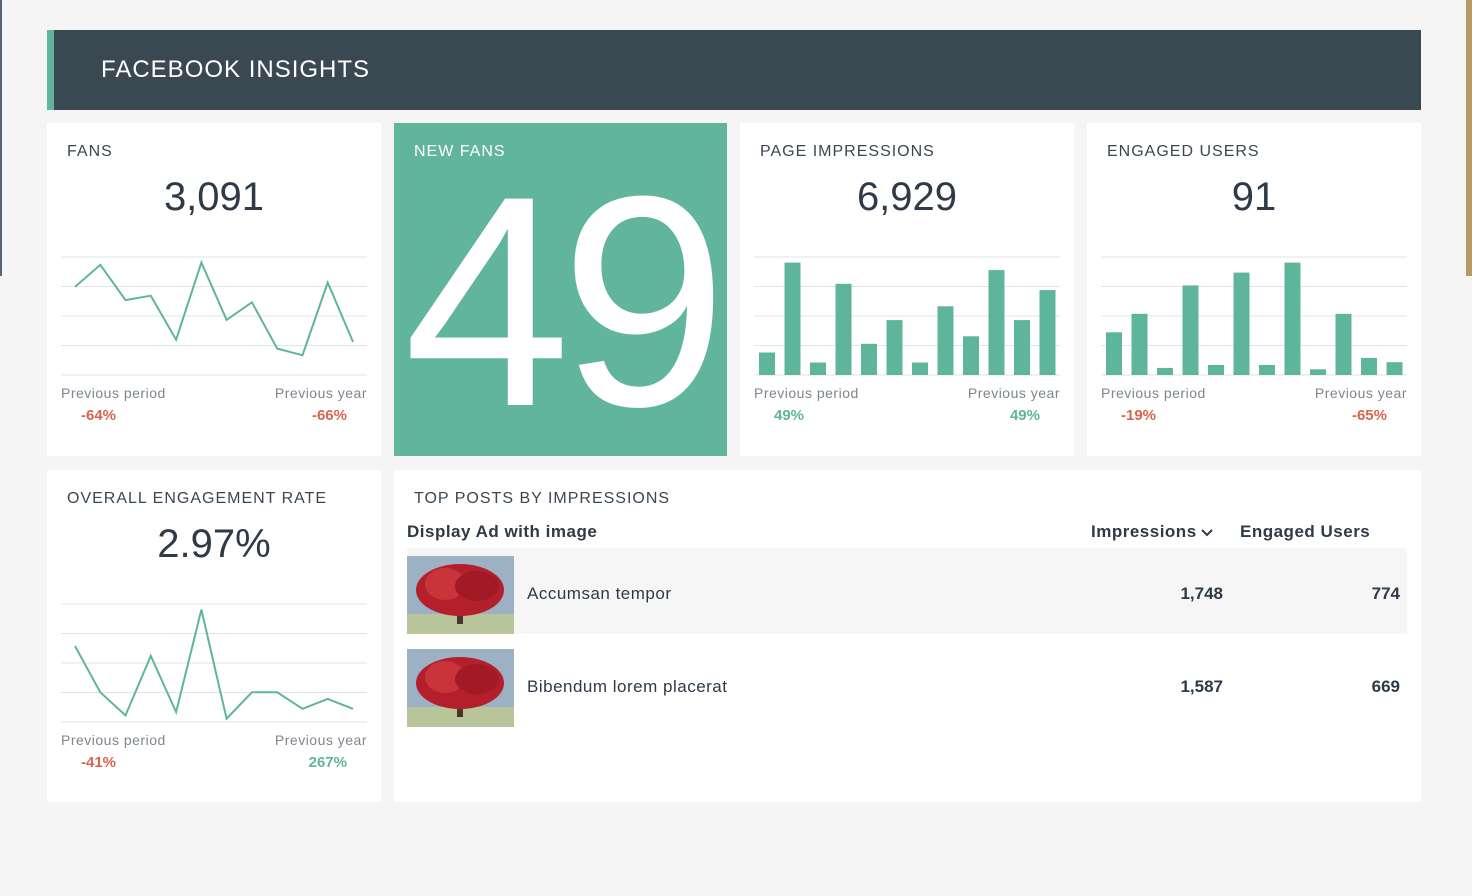  Describe the element at coordinates (907, 591) in the screenshot. I see `table-row: Accumsan tempor 1,748 774` at that location.